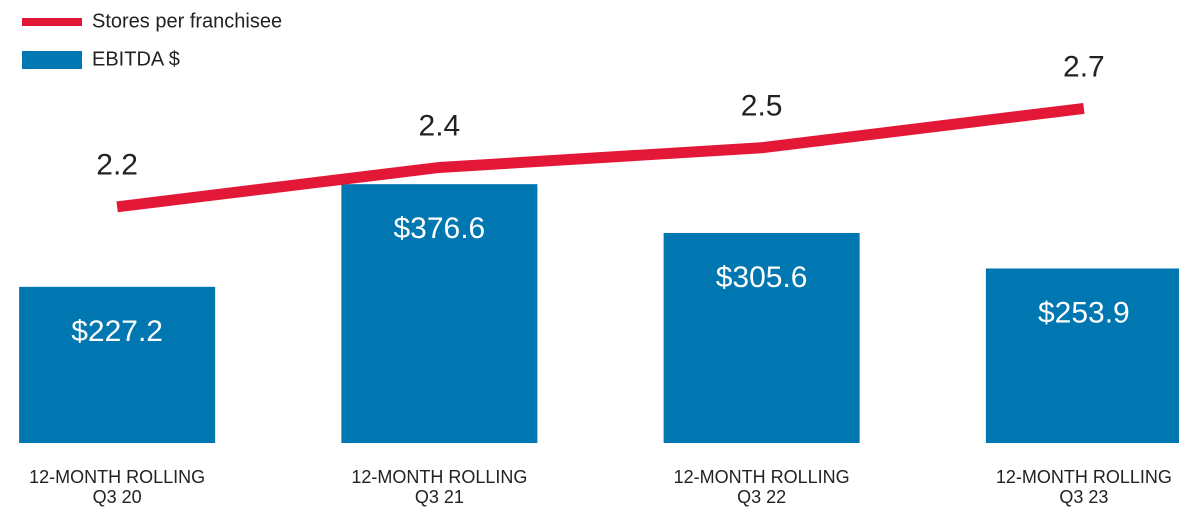 This screenshot has width=1179, height=513. What do you see at coordinates (440, 125) in the screenshot?
I see `line-value-label: 2.4` at bounding box center [440, 125].